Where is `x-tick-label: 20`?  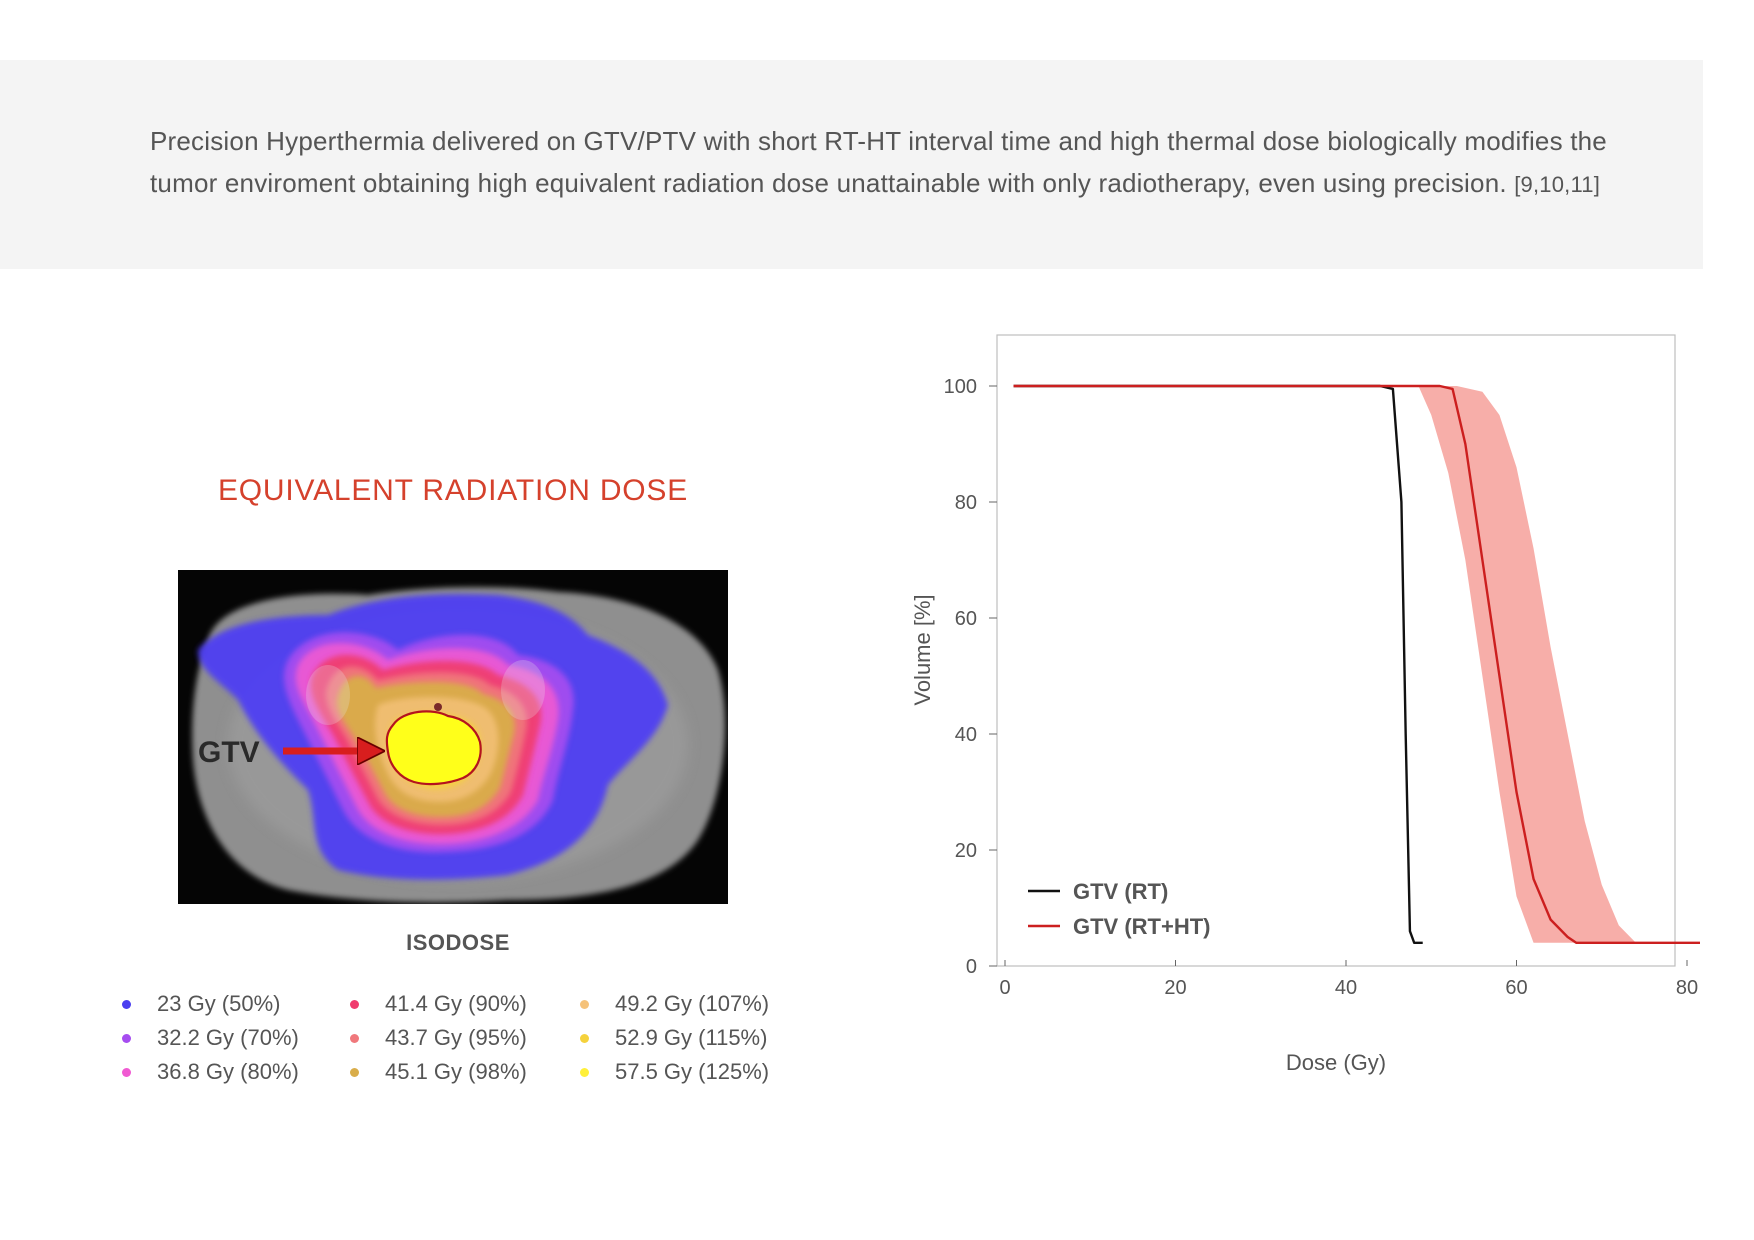 x-tick-label: 20 is located at coordinates (1175, 988).